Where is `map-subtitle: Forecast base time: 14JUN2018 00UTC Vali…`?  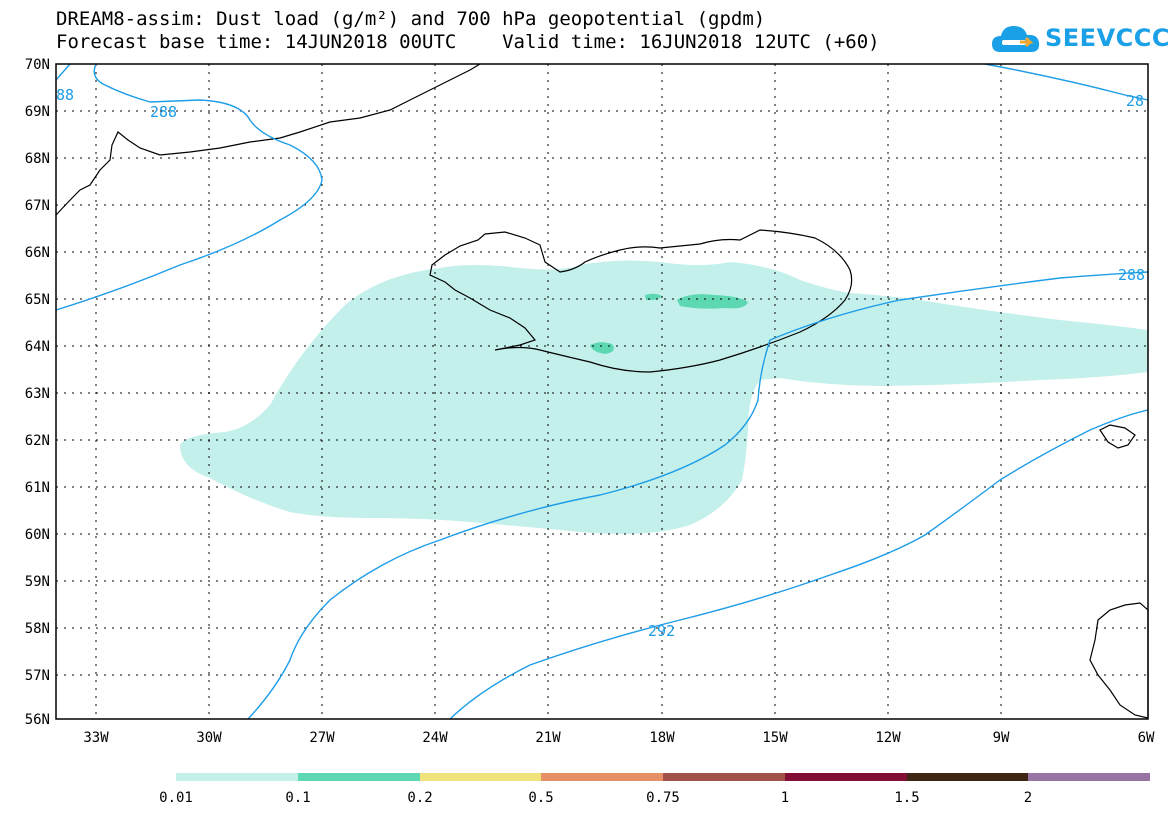
map-subtitle: Forecast base time: 14JUN2018 00UTC Vali… is located at coordinates (468, 42).